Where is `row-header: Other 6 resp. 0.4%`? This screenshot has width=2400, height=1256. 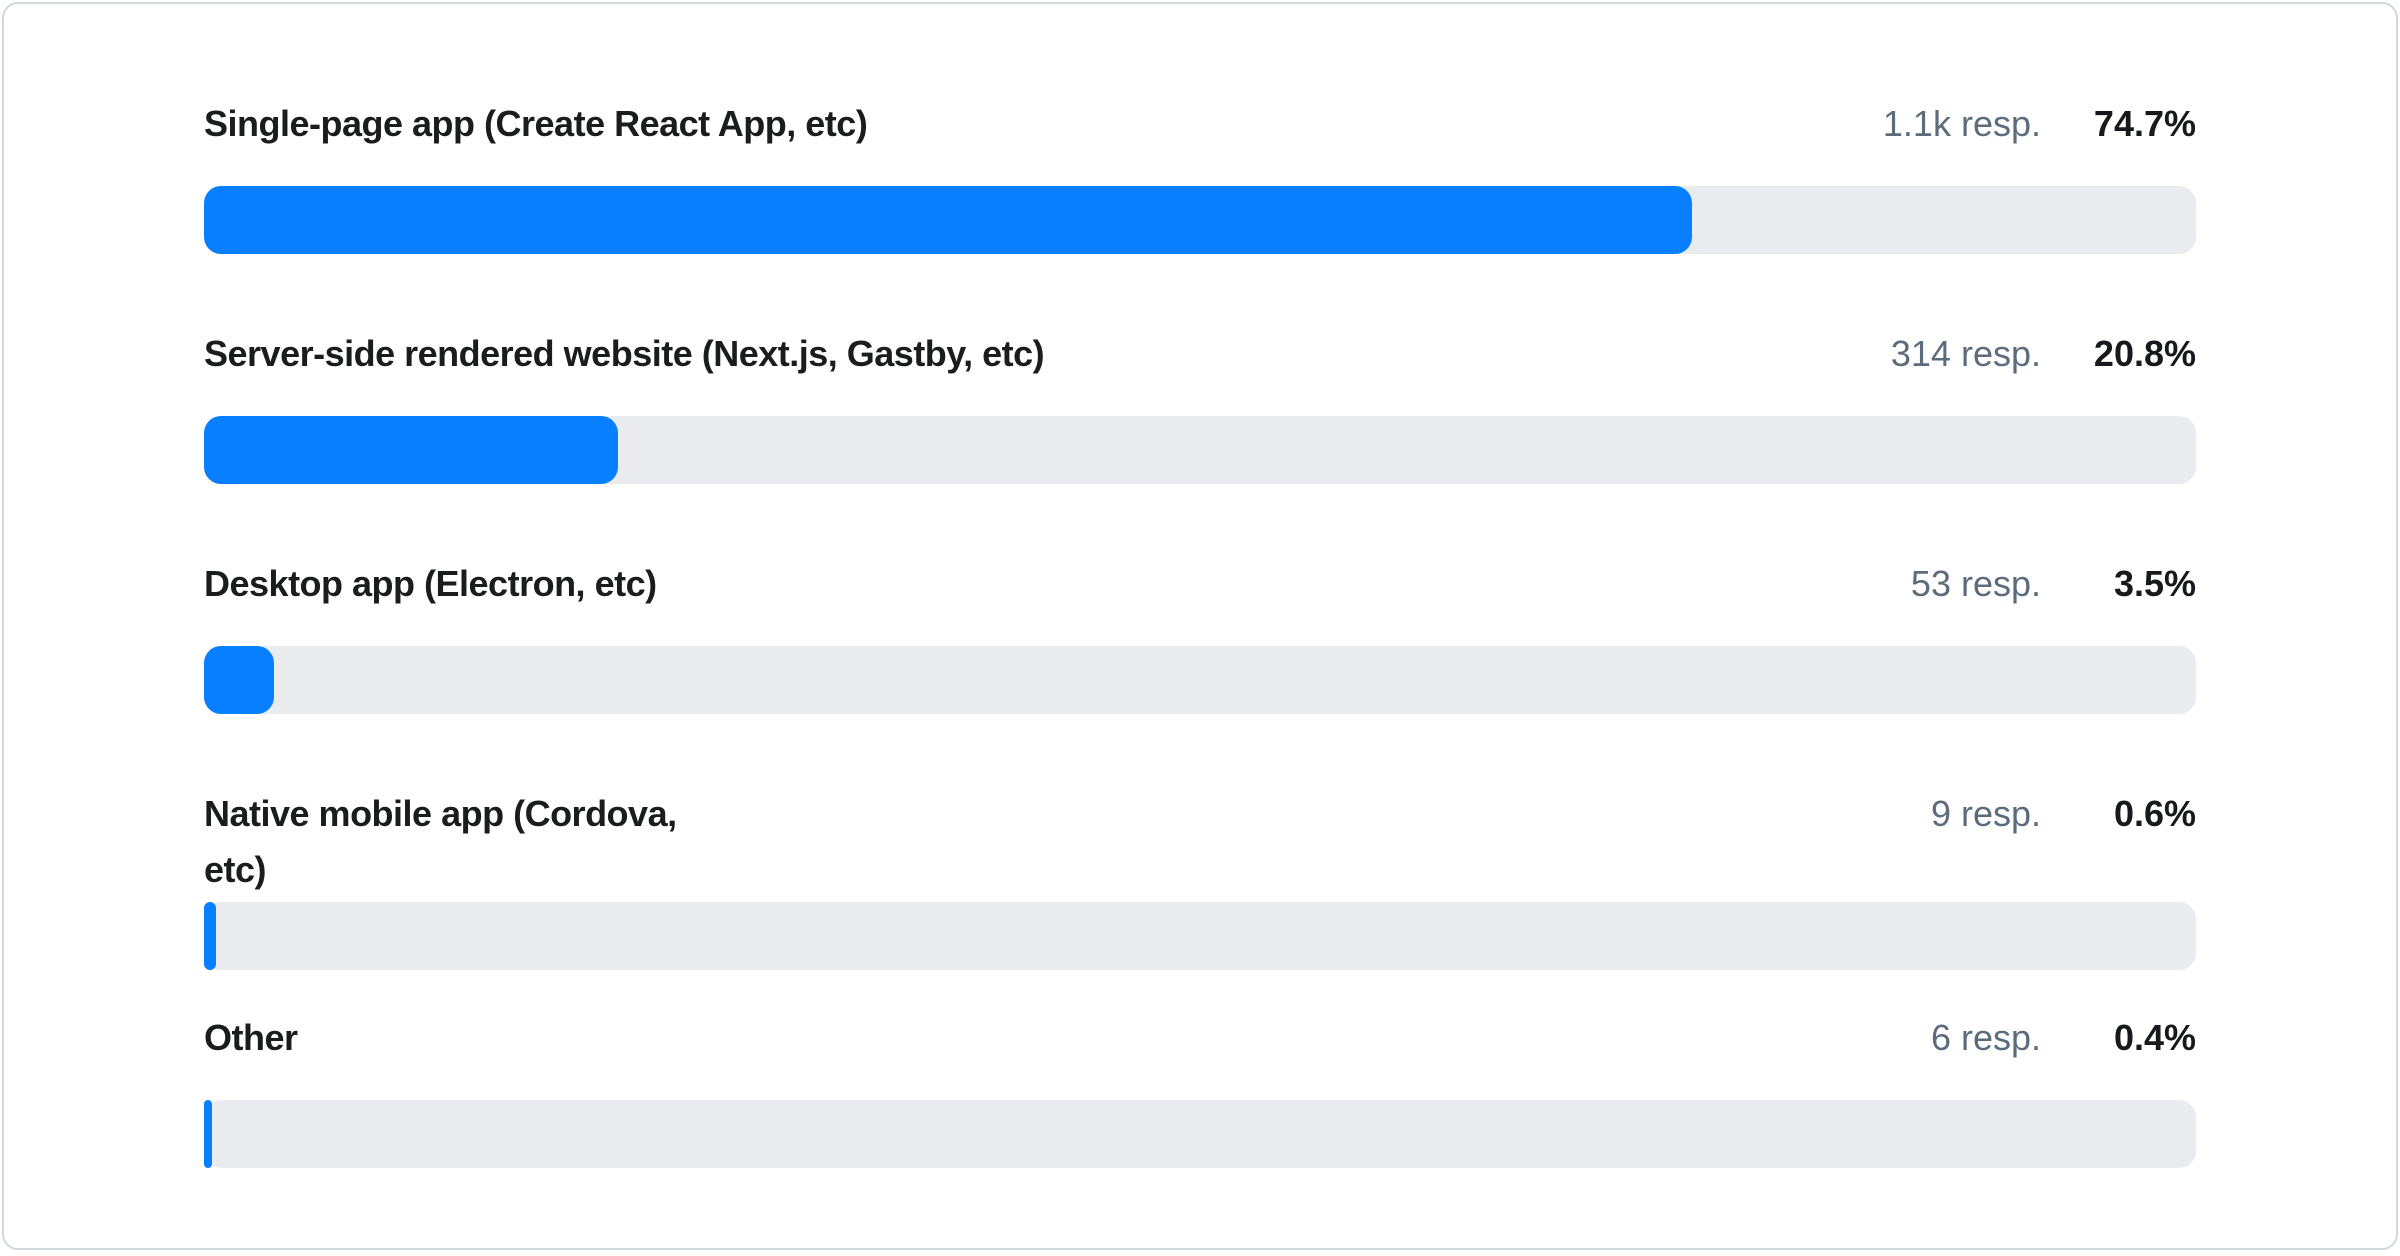
row-header: Other 6 resp. 0.4% is located at coordinates (1200, 1038).